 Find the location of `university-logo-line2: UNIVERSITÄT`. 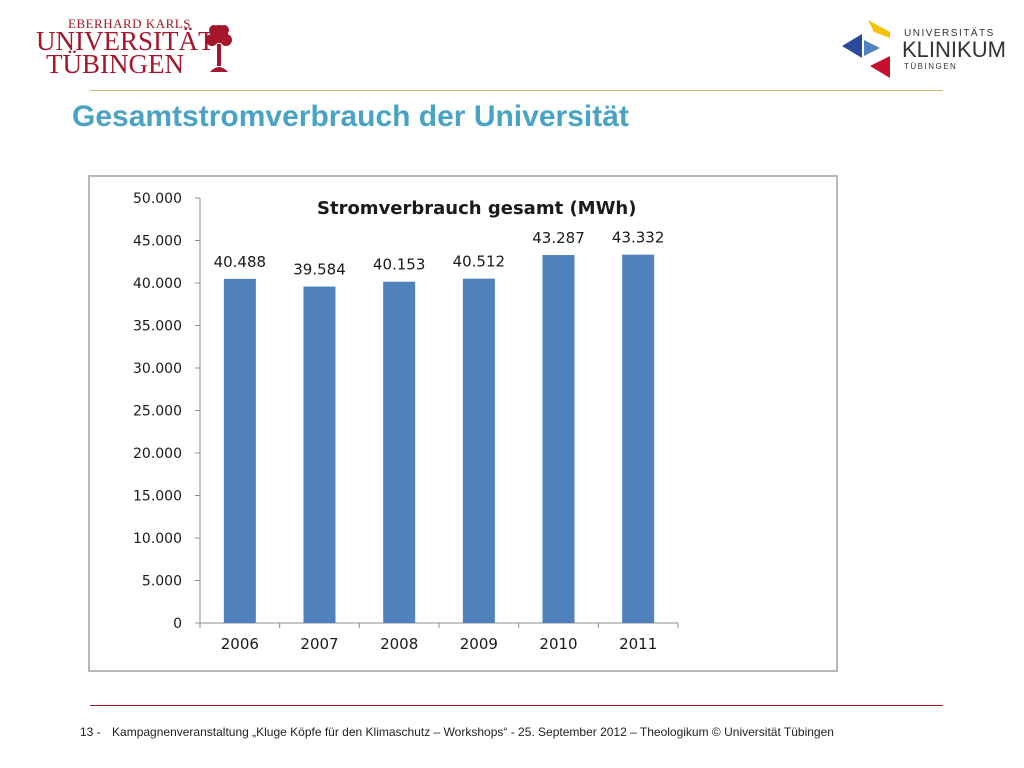

university-logo-line2: UNIVERSITÄT is located at coordinates (125, 41).